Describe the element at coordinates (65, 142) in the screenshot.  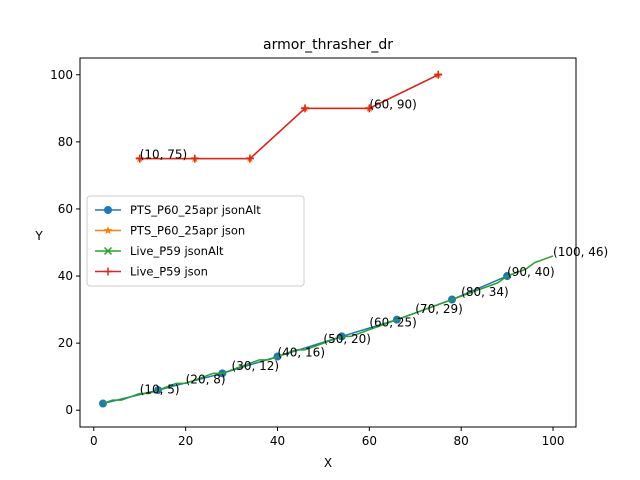
I see `y-tick-label: 80` at that location.